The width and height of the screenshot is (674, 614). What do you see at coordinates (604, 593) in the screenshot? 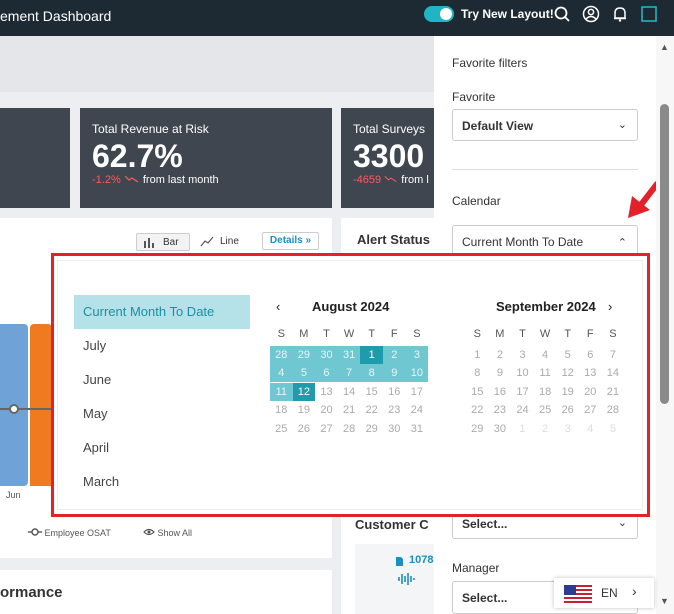
I see `language-selector: EN ›` at bounding box center [604, 593].